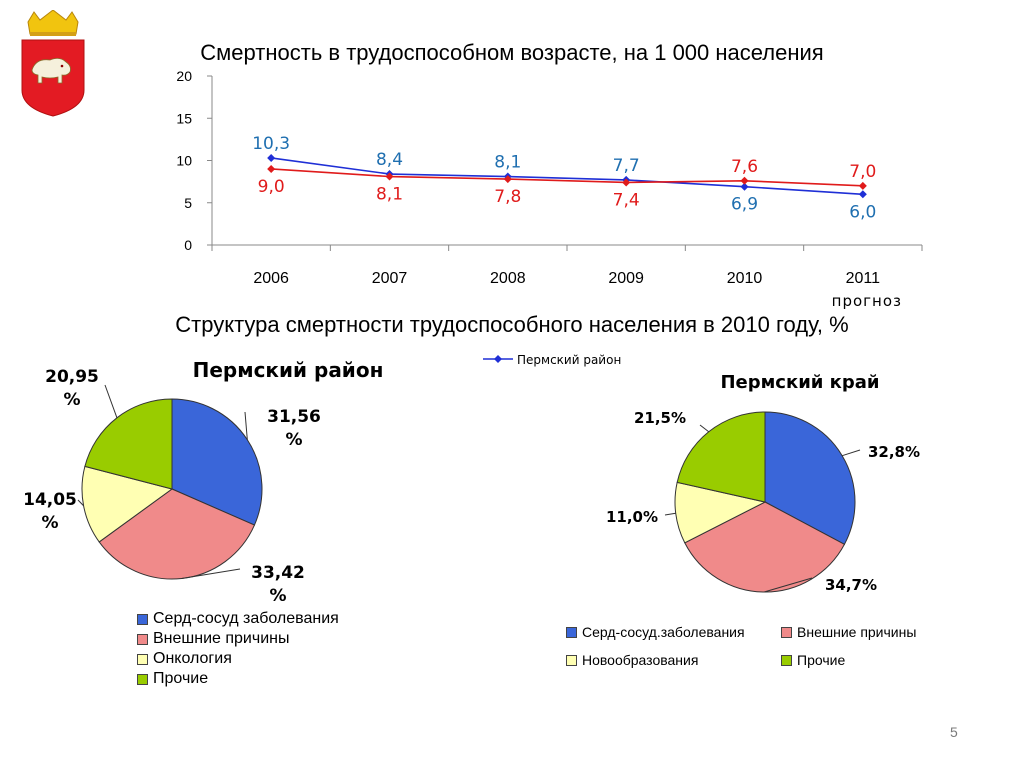 The height and width of the screenshot is (768, 1024). I want to click on data-label: 7,6, so click(744, 167).